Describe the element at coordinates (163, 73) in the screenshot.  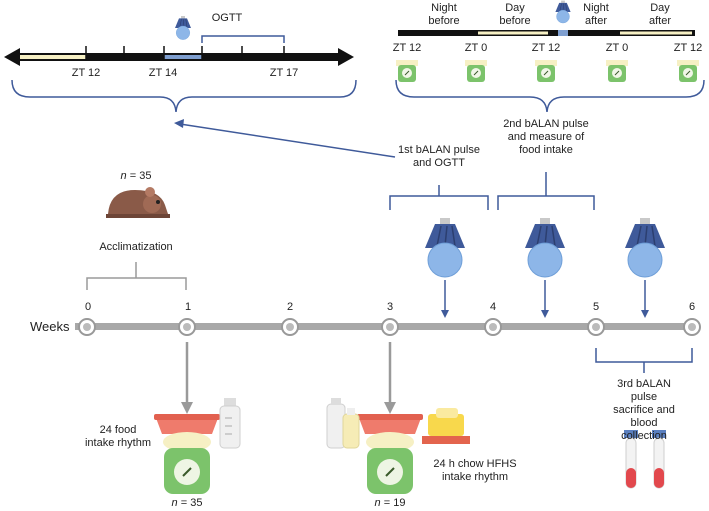
I see `tick-label-zt14: ZT 14` at that location.